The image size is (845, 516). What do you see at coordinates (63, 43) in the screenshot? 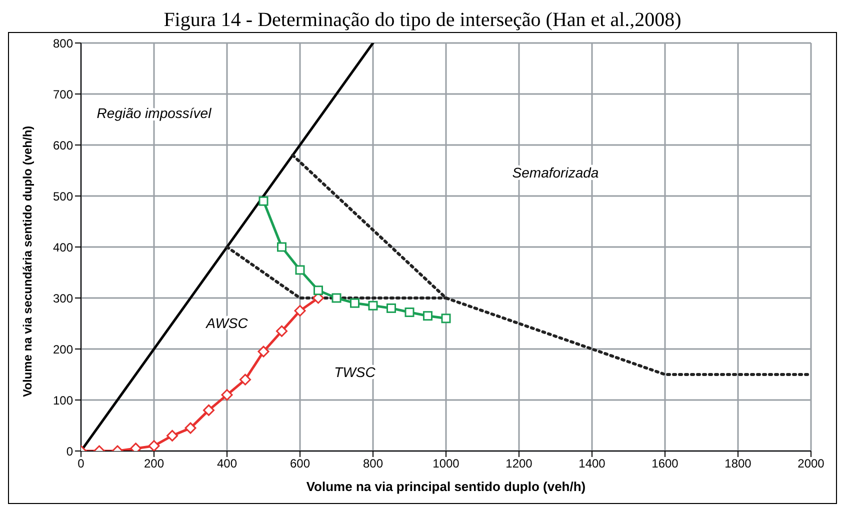
I see `y-tick-label: 800` at bounding box center [63, 43].